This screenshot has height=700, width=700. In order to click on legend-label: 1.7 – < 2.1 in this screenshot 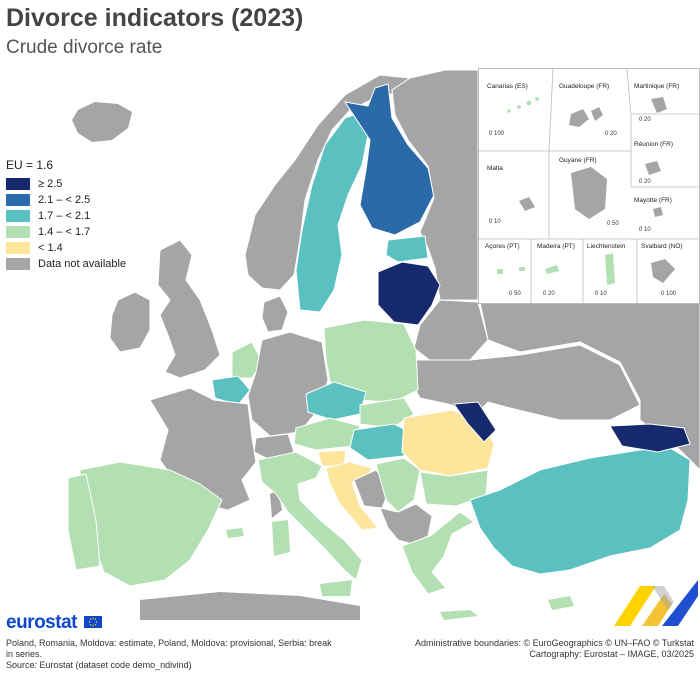, I will do `click(64, 215)`.